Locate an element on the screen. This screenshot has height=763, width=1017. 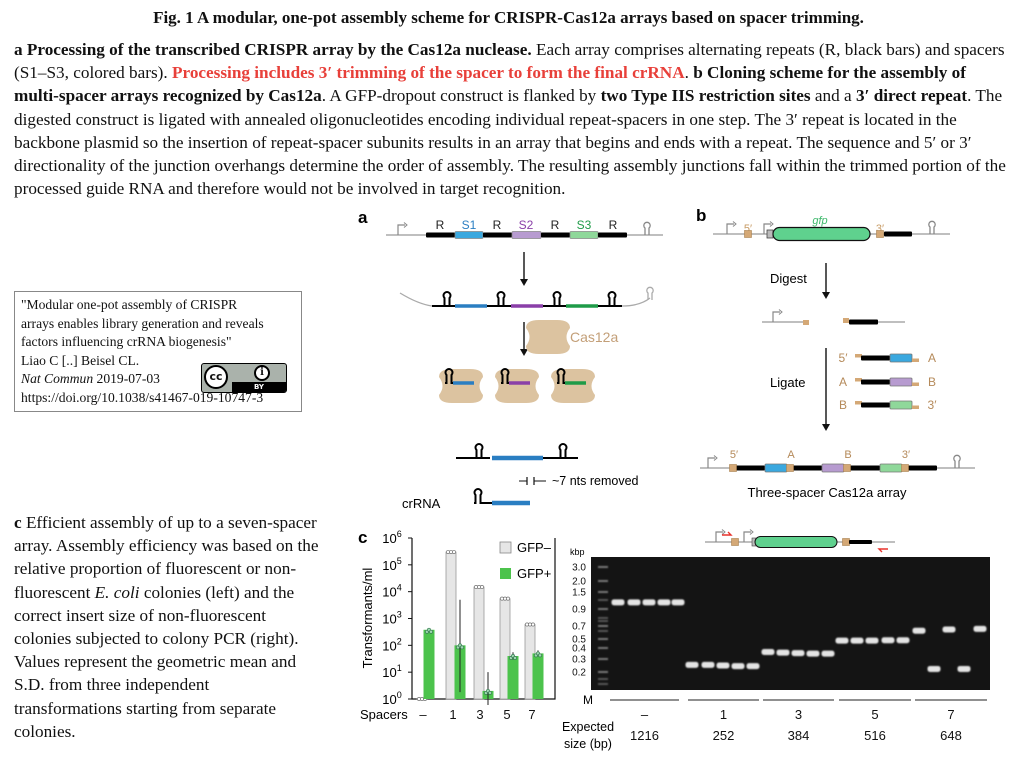
oligo-right-label: A is located at coordinates (932, 358).